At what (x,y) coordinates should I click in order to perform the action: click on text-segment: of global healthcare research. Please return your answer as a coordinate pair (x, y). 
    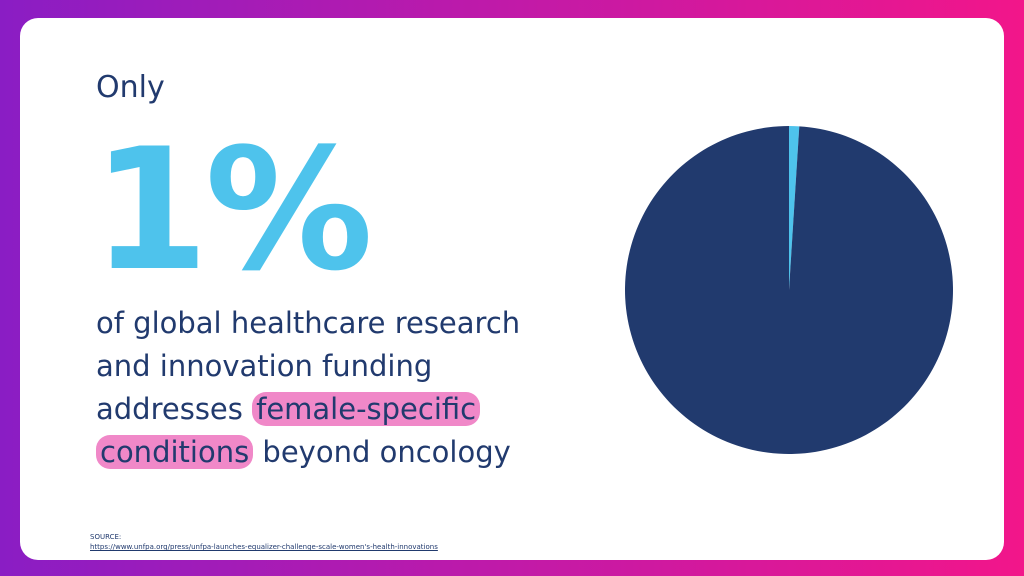
    Looking at the image, I should click on (308, 323).